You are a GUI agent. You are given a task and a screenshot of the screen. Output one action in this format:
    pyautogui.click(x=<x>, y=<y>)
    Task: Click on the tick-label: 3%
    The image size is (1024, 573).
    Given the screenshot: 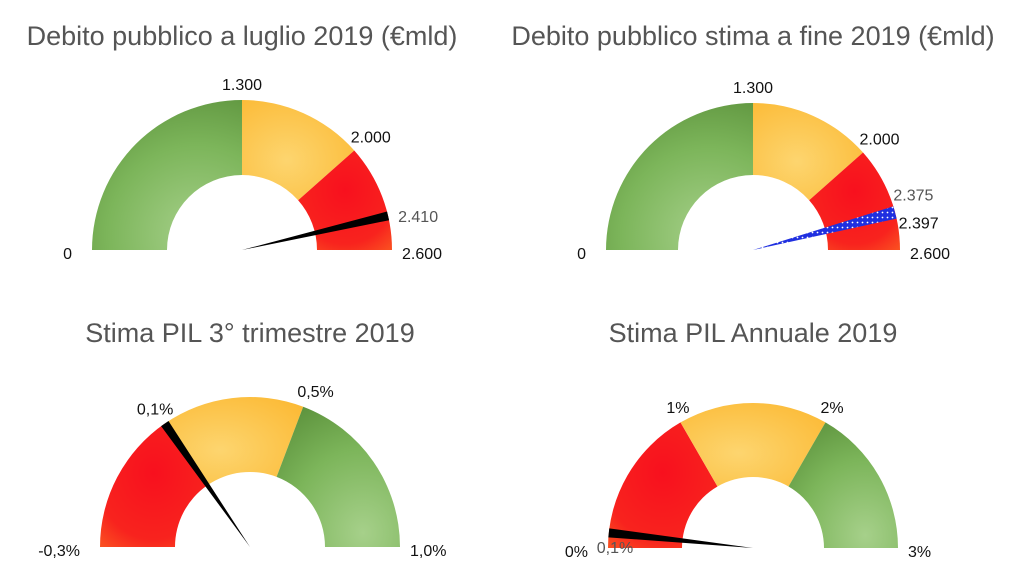 What is the action you would take?
    pyautogui.click(x=919, y=552)
    